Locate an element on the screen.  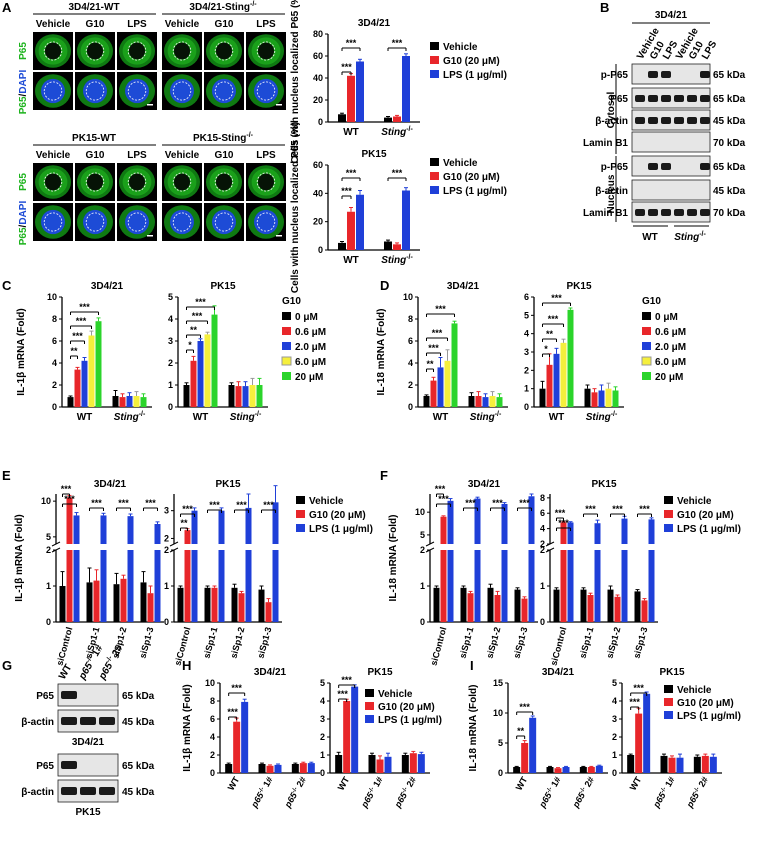
legend-title: G10 is located at coordinates (291, 301).